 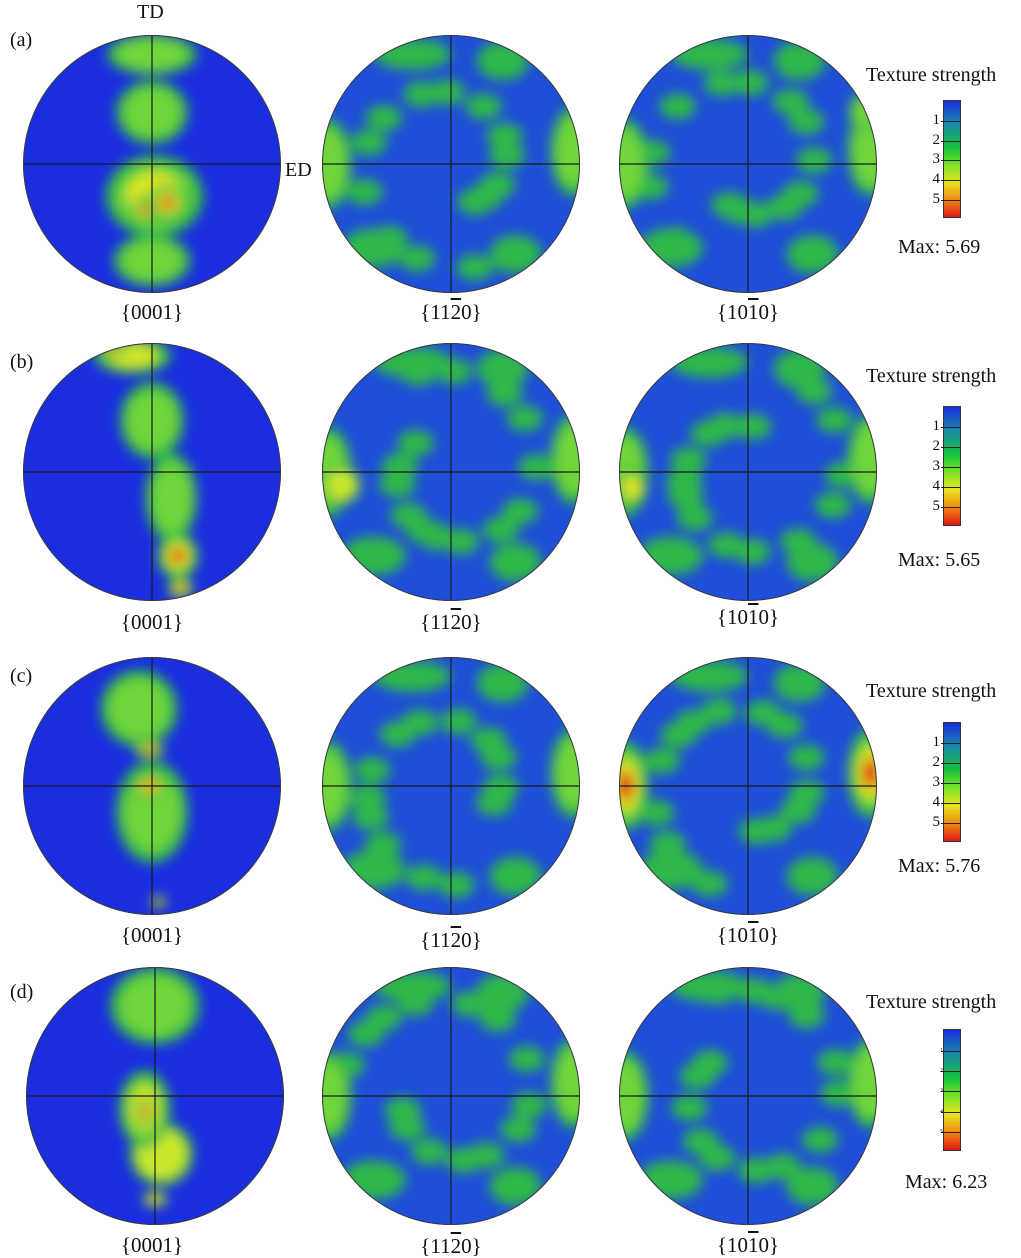 What do you see at coordinates (748, 1245) in the screenshot?
I see `plane-label-d-1010: {1010}` at bounding box center [748, 1245].